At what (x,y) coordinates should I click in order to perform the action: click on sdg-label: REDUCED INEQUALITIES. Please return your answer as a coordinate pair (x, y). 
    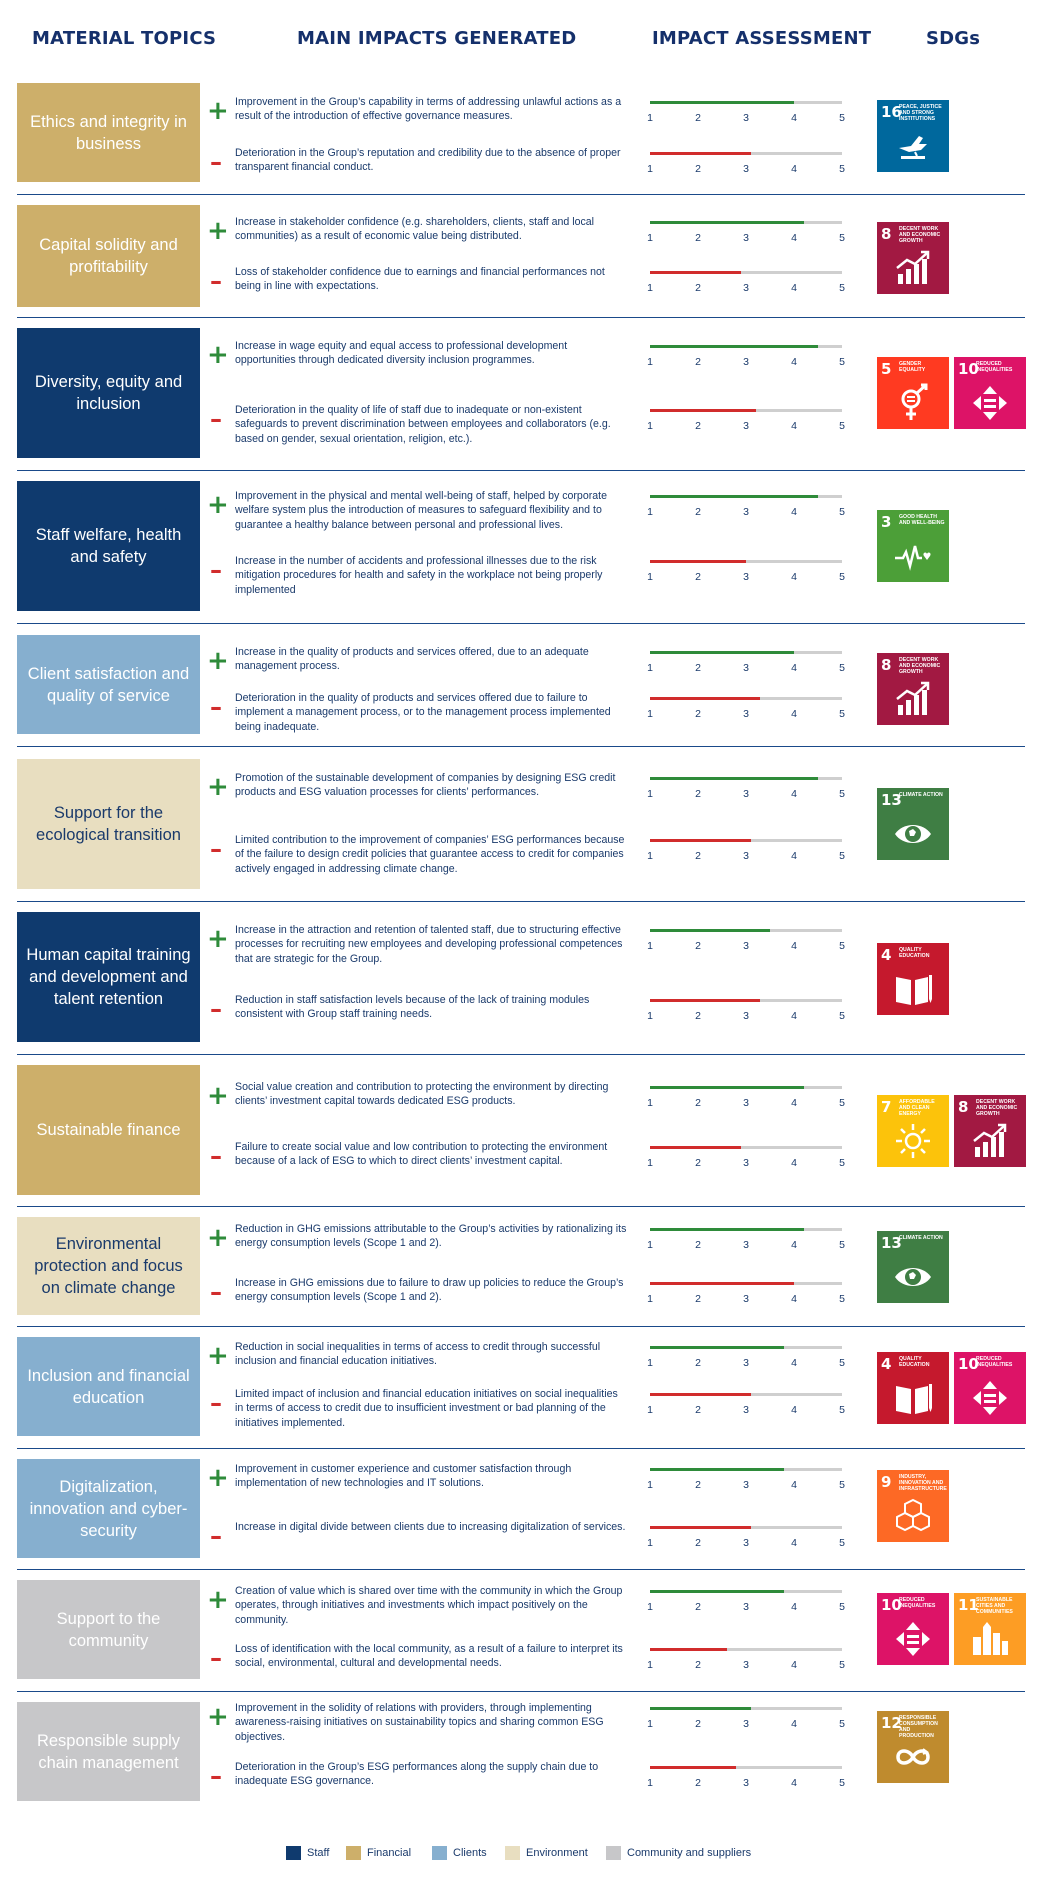
    Looking at the image, I should click on (917, 1603).